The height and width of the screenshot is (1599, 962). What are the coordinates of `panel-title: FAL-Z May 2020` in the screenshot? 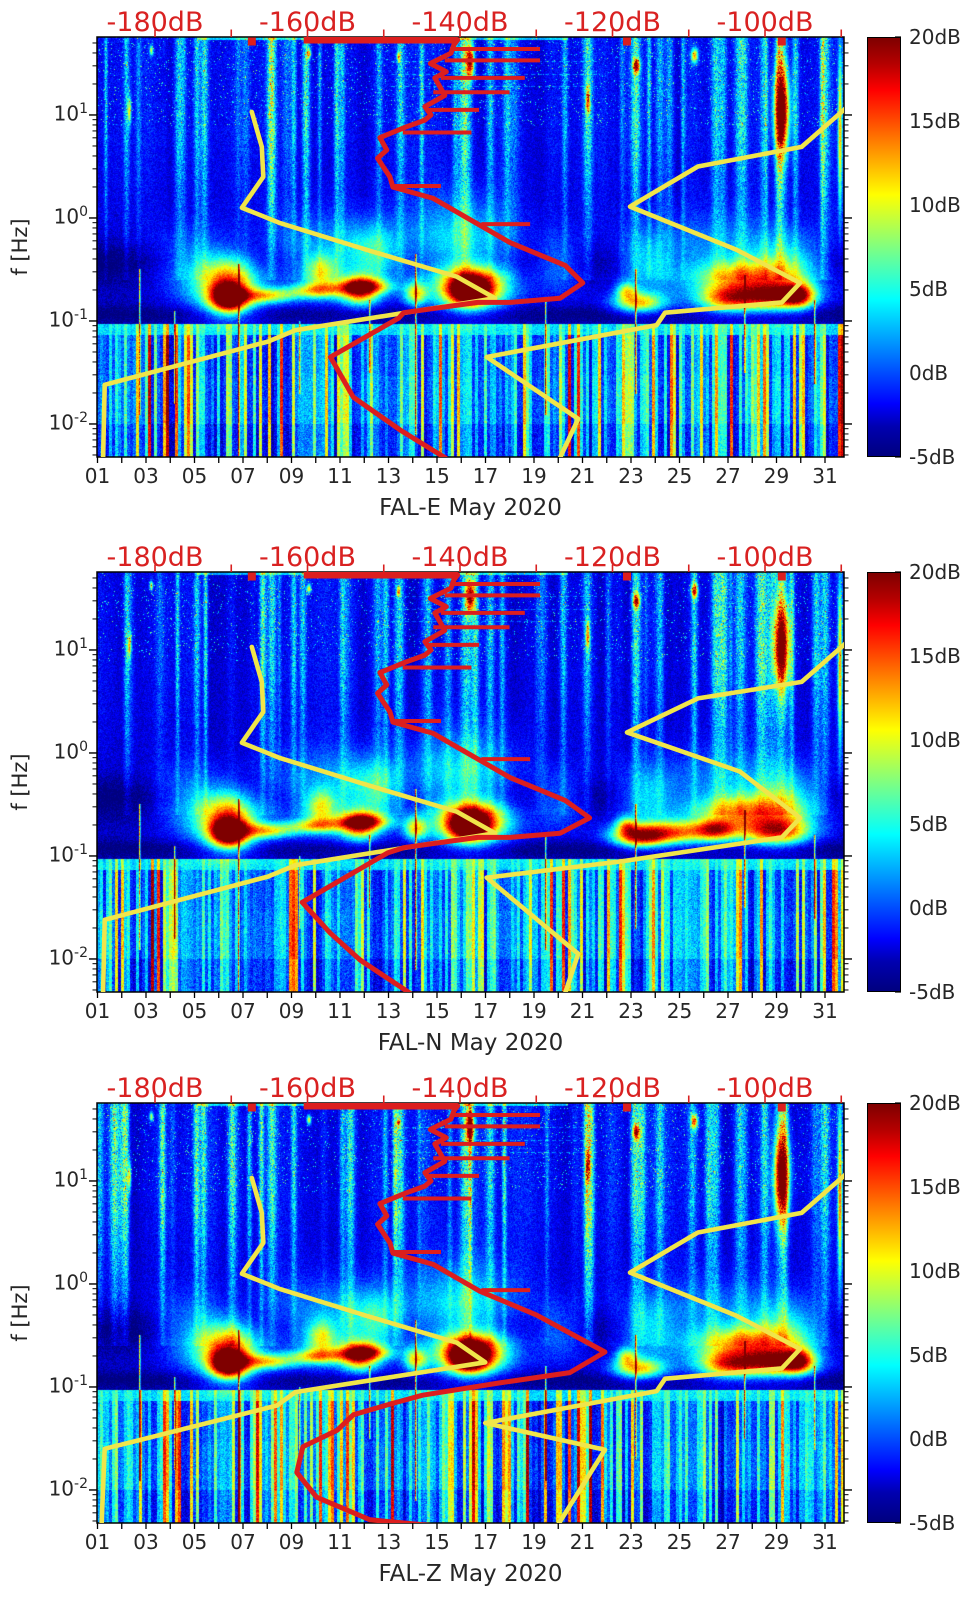 It's located at (470, 1574).